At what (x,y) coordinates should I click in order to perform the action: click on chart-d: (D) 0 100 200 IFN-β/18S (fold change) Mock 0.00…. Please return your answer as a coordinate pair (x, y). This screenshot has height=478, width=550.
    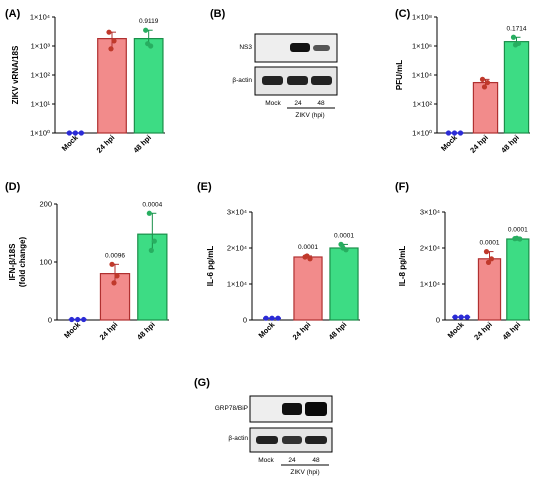
    Looking at the image, I should click on (87, 261).